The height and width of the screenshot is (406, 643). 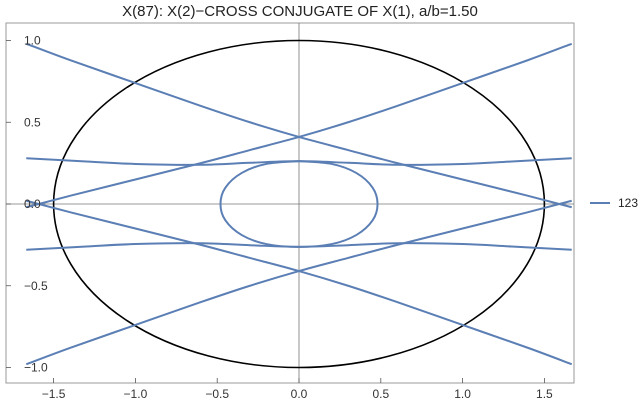 I want to click on x-tick-label: 0.5, so click(x=380, y=394).